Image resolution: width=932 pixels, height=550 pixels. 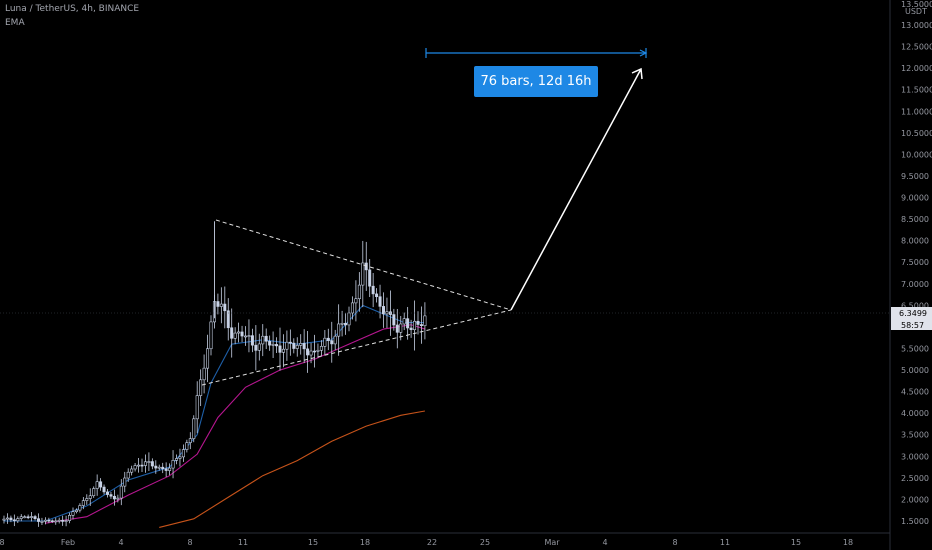 I want to click on ema-slow-line, so click(x=292, y=469).